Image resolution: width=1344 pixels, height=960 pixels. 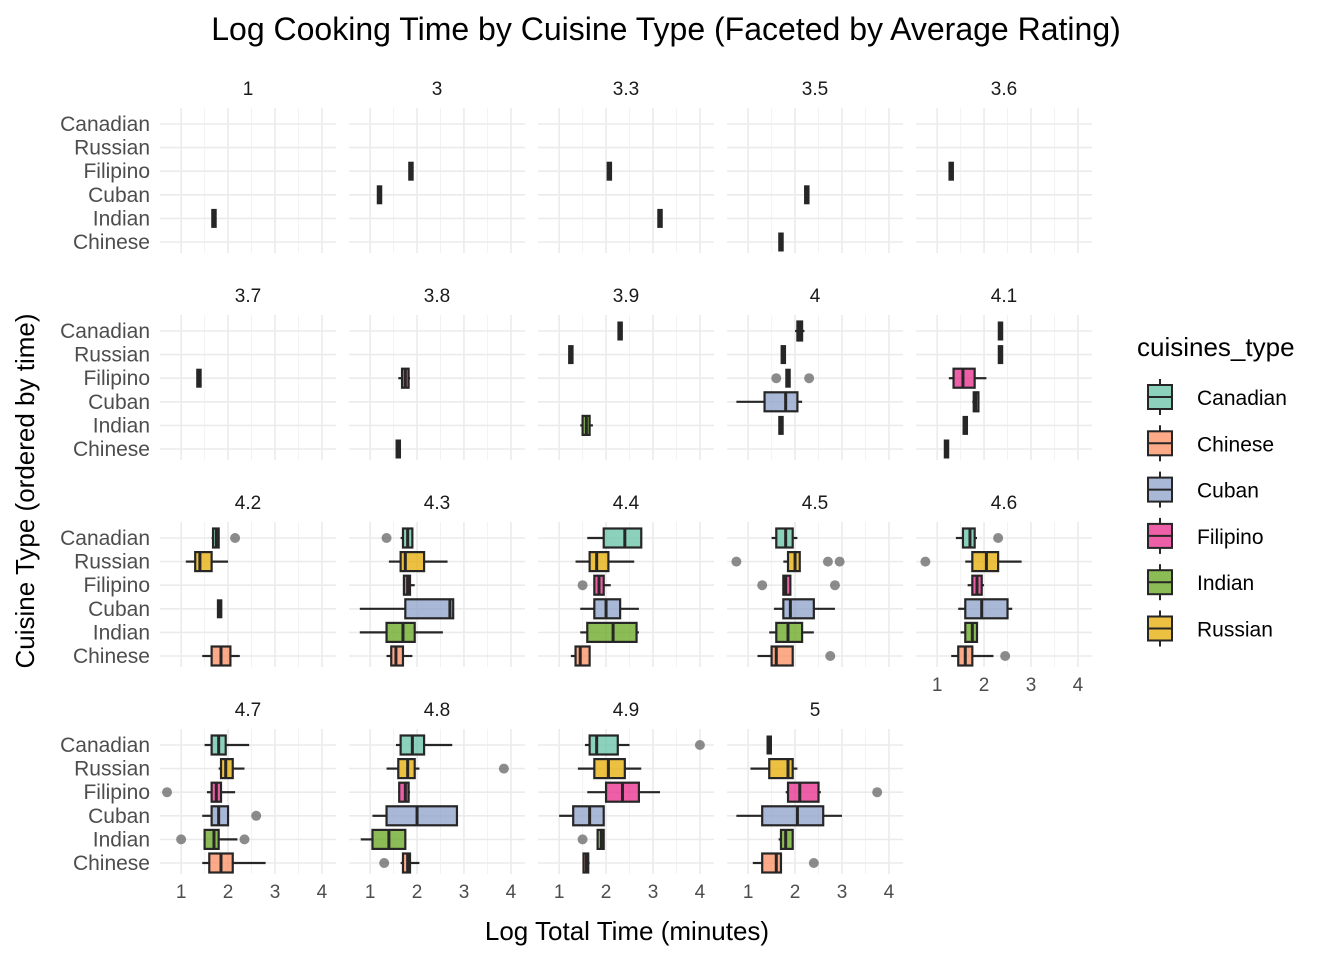 What do you see at coordinates (1004, 89) in the screenshot?
I see `facet-strip-label: 3.6` at bounding box center [1004, 89].